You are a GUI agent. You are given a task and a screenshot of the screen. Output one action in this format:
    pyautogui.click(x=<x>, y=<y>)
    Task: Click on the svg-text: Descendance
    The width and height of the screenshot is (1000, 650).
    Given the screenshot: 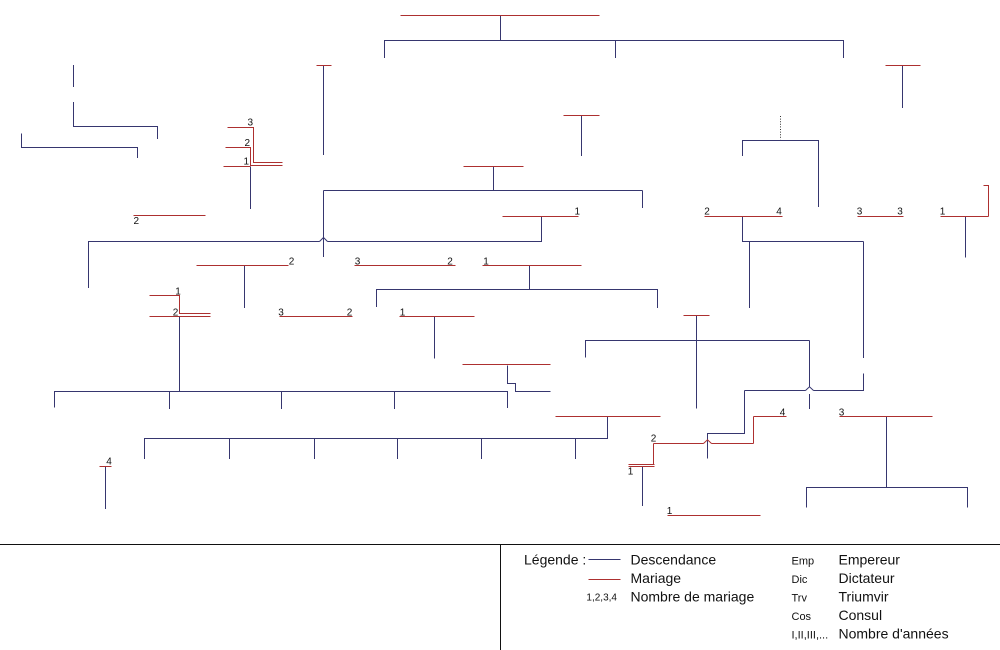 What is the action you would take?
    pyautogui.click(x=674, y=560)
    